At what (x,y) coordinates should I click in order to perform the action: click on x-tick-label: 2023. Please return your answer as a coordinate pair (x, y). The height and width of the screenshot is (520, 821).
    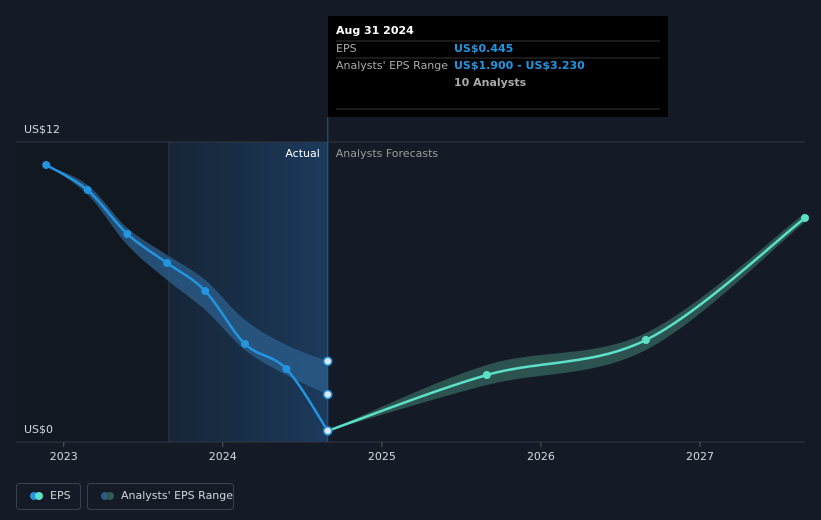
    Looking at the image, I should click on (64, 456).